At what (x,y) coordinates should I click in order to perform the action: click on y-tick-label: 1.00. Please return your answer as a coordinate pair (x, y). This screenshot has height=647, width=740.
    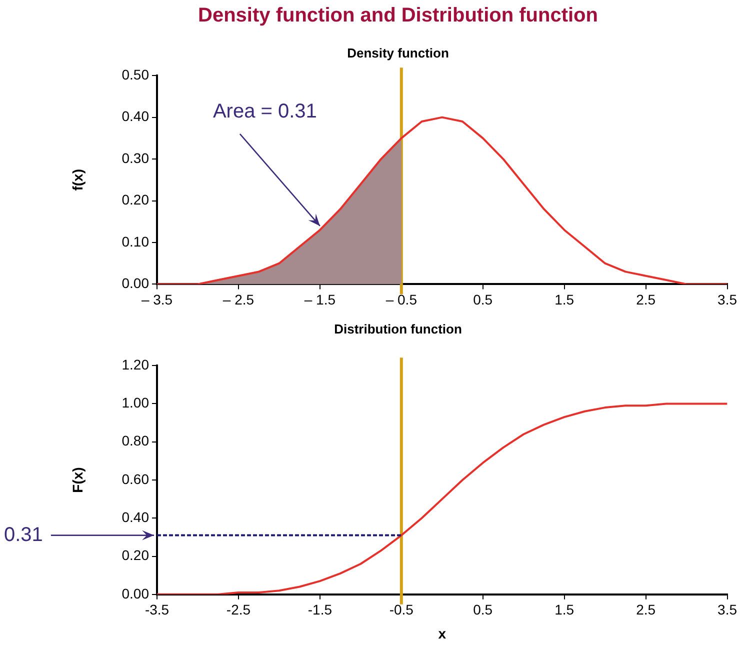
    Looking at the image, I should click on (136, 402).